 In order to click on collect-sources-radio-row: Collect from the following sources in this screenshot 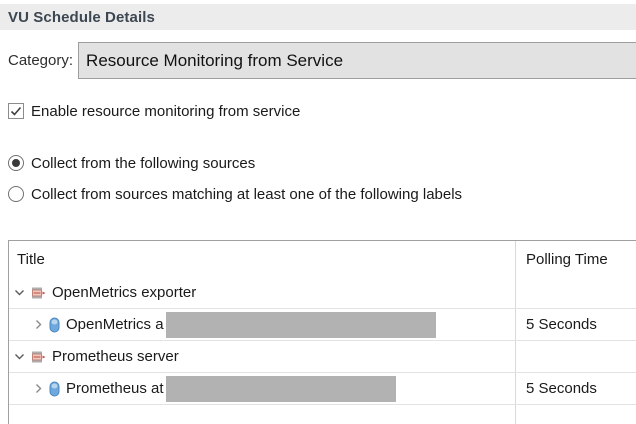, I will do `click(131, 163)`.